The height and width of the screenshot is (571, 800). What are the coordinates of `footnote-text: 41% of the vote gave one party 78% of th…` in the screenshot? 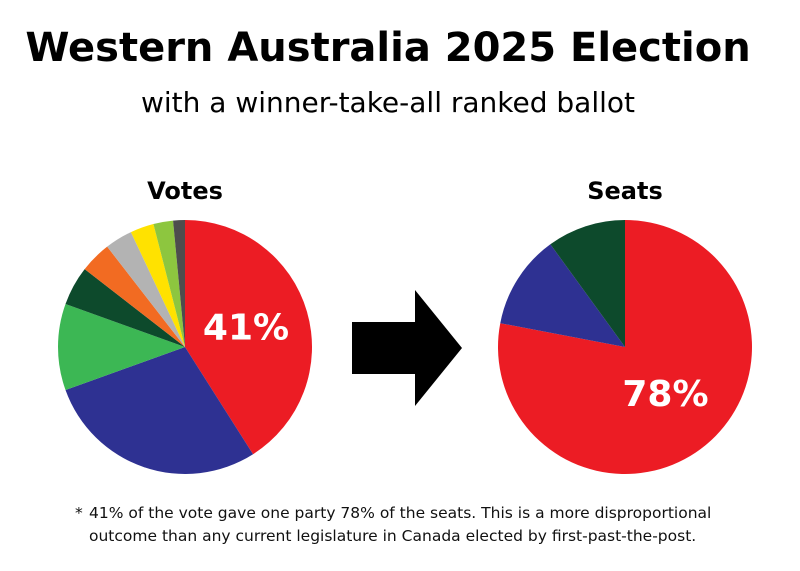 It's located at (400, 524).